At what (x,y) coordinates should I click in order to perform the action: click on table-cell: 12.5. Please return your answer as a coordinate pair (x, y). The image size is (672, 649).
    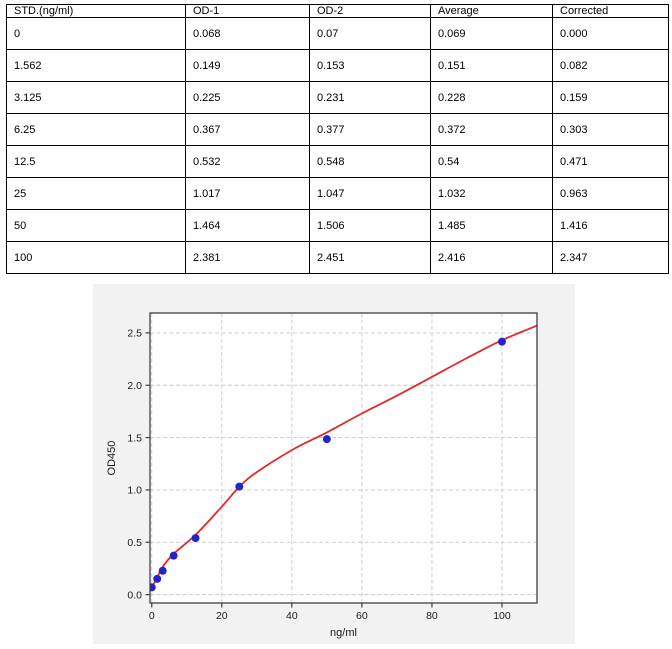
    Looking at the image, I should click on (96, 161).